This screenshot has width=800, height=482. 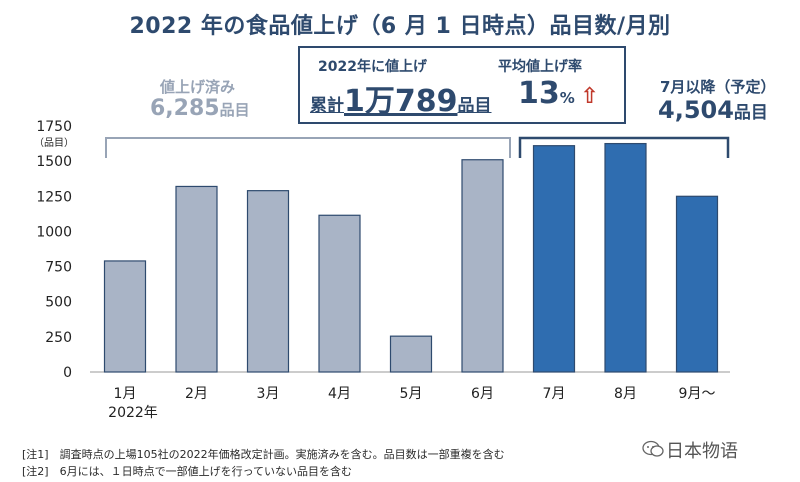 What do you see at coordinates (196, 279) in the screenshot?
I see `bar-2月` at bounding box center [196, 279].